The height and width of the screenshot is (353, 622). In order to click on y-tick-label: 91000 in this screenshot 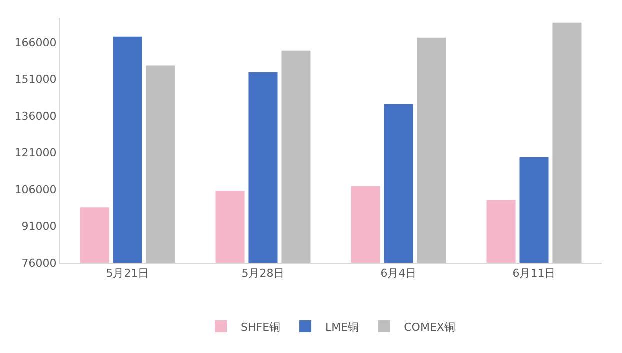, I will do `click(39, 227)`.